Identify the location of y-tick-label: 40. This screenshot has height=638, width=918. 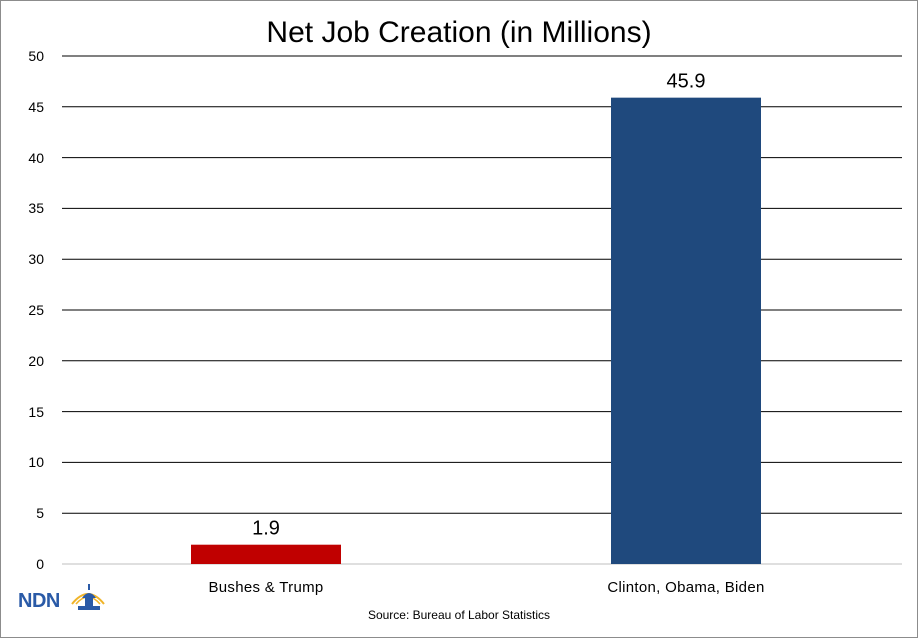
(36, 157).